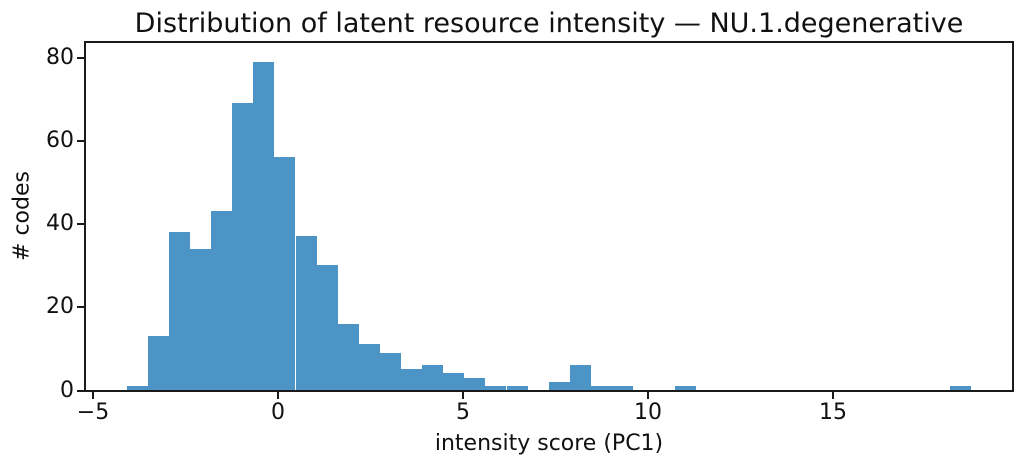 The height and width of the screenshot is (470, 1029). I want to click on x-tick-label: −5, so click(93, 412).